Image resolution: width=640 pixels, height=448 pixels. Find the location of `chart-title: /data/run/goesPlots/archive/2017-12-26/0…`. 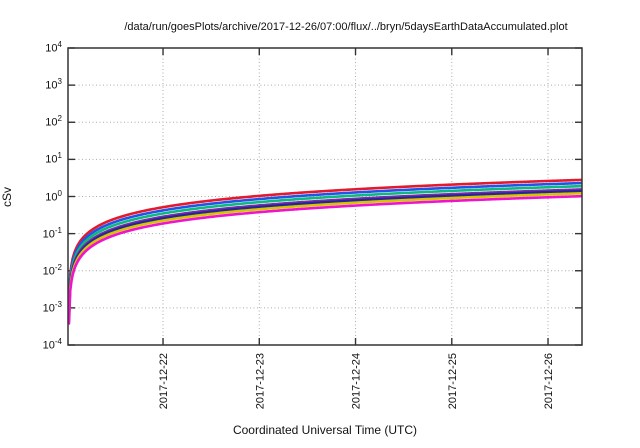

chart-title: /data/run/goesPlots/archive/2017-12-26/0… is located at coordinates (346, 27).